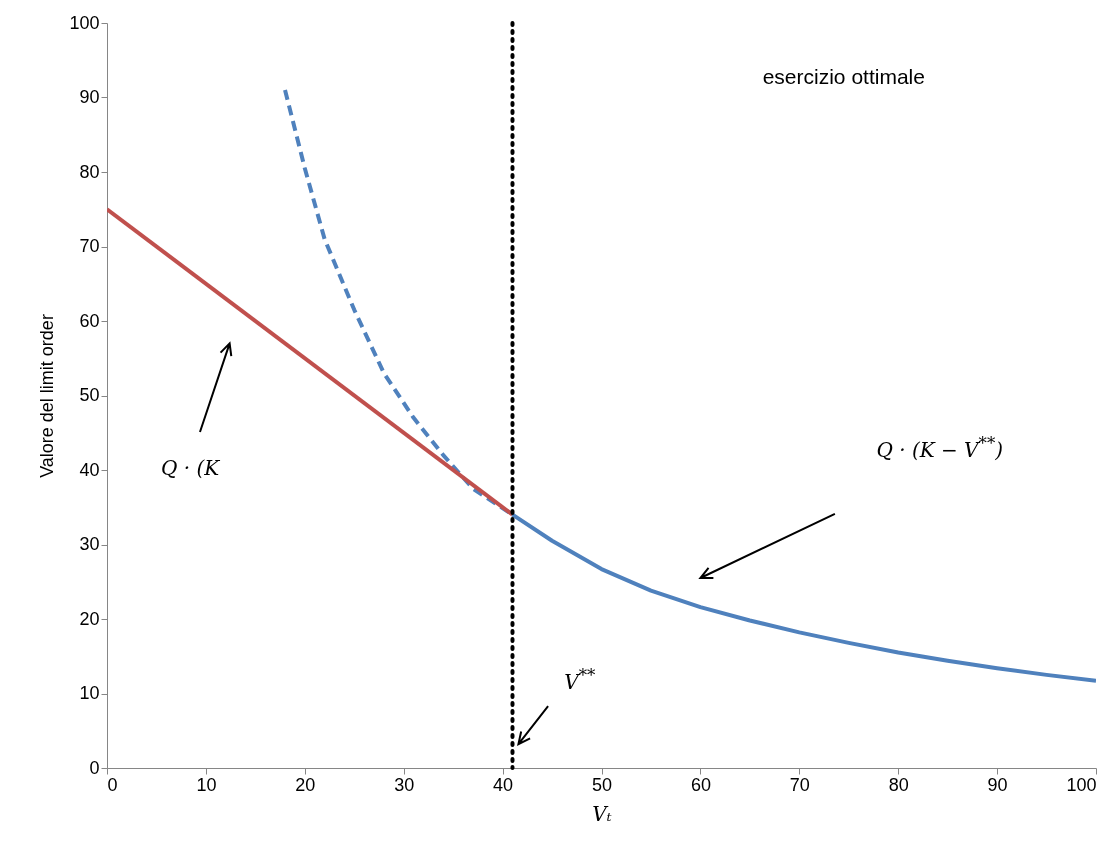 The image size is (1119, 856). I want to click on y-tick-label: 30, so click(89, 544).